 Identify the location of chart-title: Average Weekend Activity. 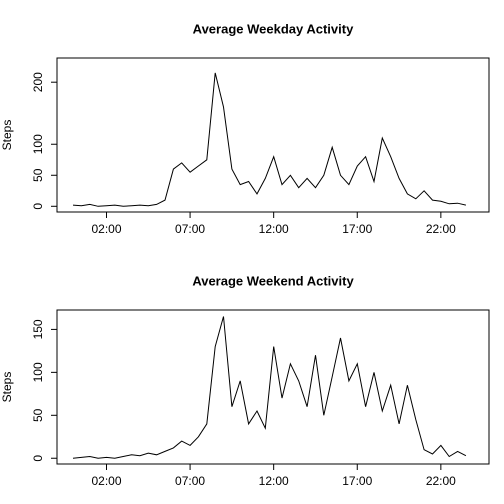
(273, 280).